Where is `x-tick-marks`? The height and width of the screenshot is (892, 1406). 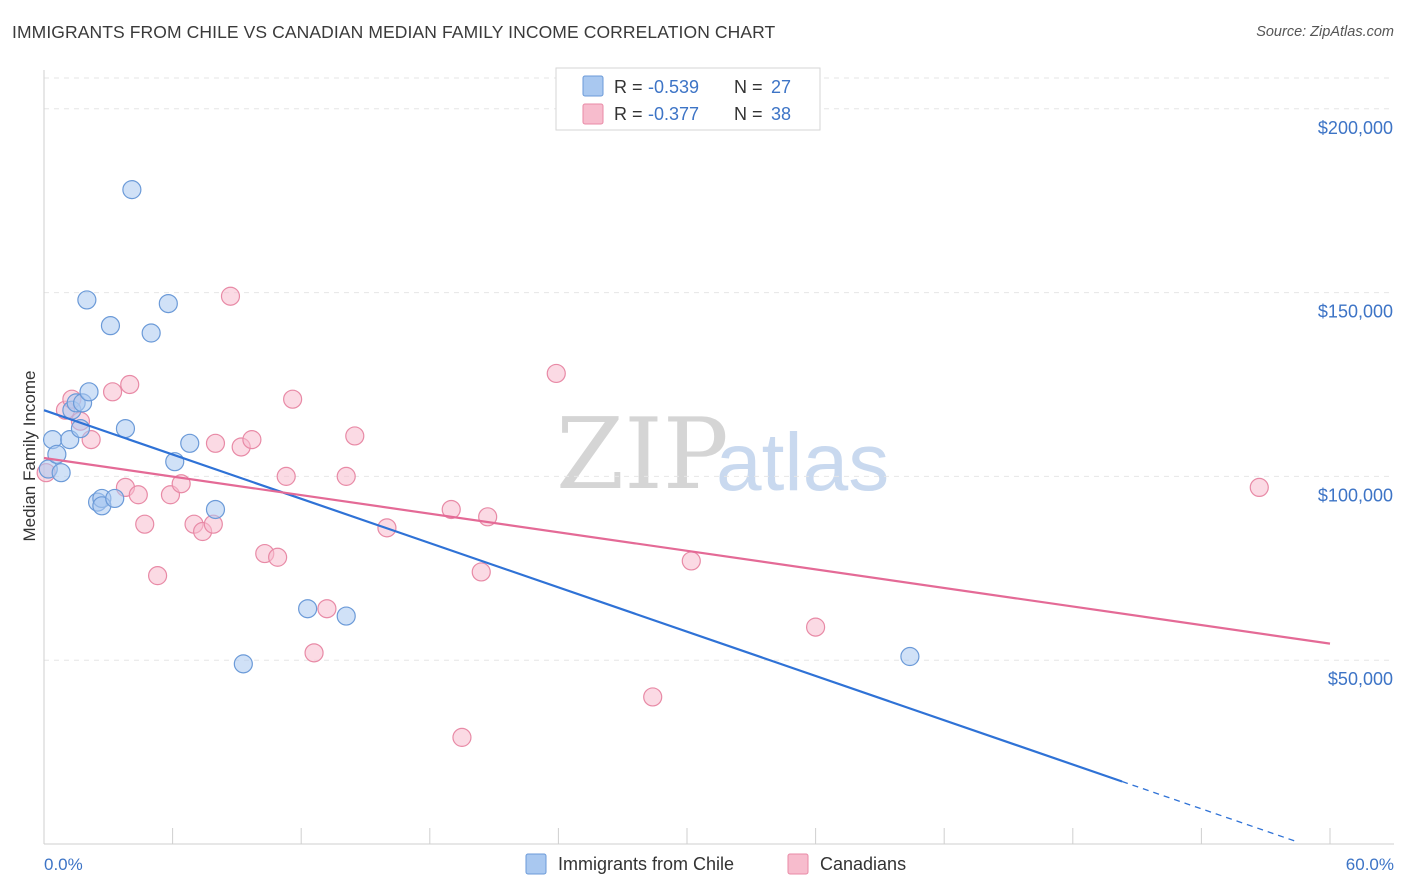
x-tick-marks is located at coordinates (687, 836).